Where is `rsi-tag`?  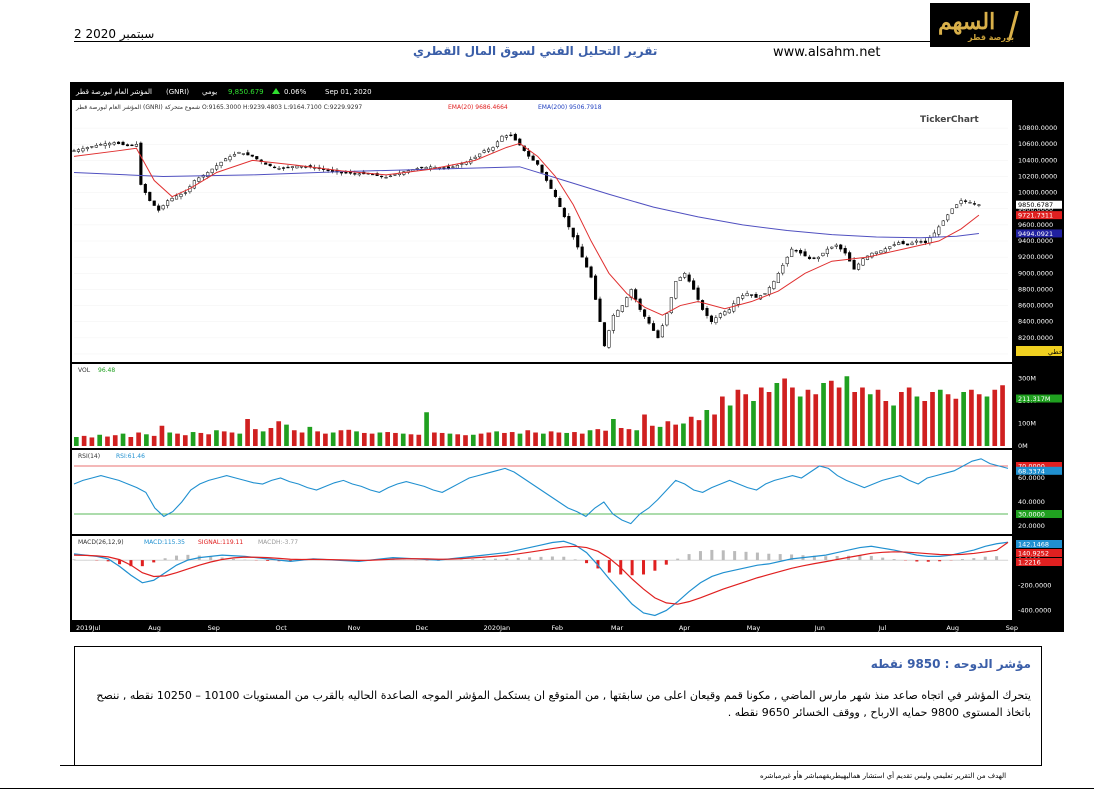
rsi-tag is located at coordinates (1039, 514).